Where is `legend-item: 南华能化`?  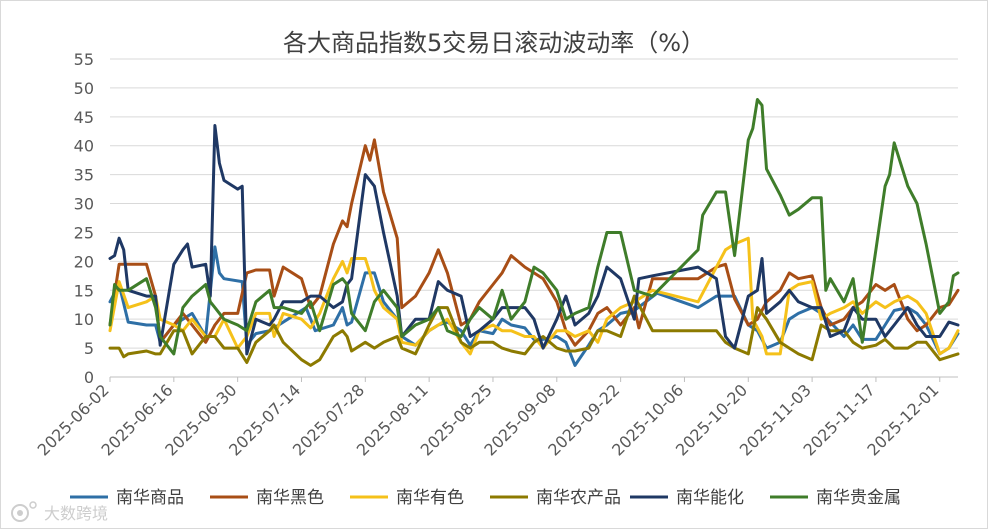
legend-item: 南华能化 is located at coordinates (687, 498).